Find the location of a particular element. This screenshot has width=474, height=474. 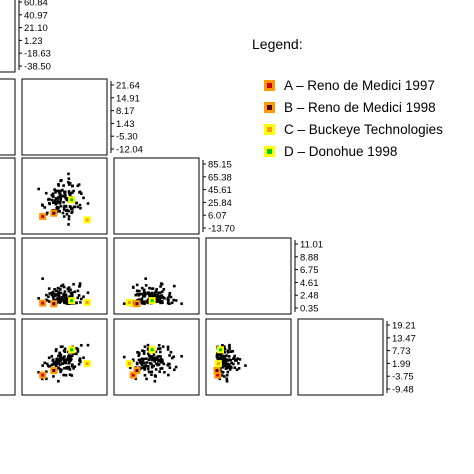

tick-label: 21.10 is located at coordinates (36, 28).